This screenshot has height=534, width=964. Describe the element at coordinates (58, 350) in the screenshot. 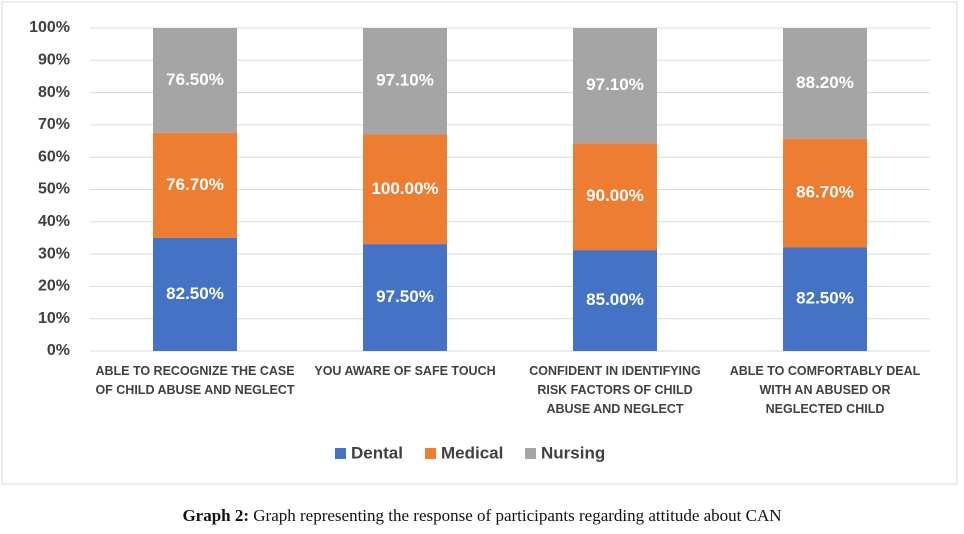

I see `y-tick-label: 0%` at that location.